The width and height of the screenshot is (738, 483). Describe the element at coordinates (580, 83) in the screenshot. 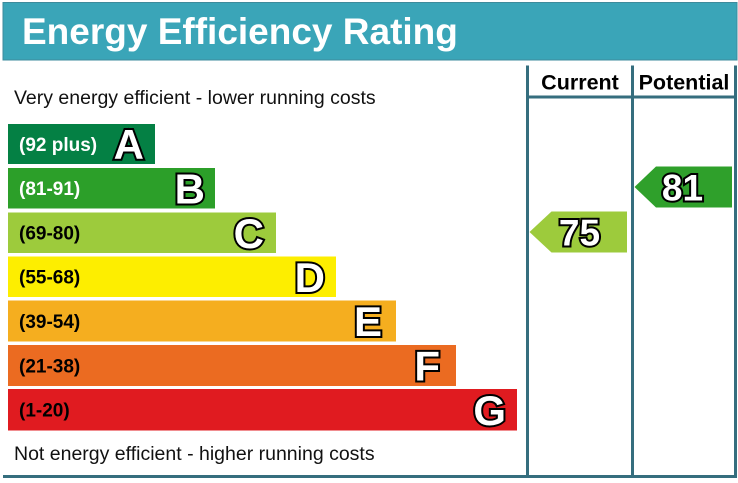

I see `svg-text: Current` at that location.